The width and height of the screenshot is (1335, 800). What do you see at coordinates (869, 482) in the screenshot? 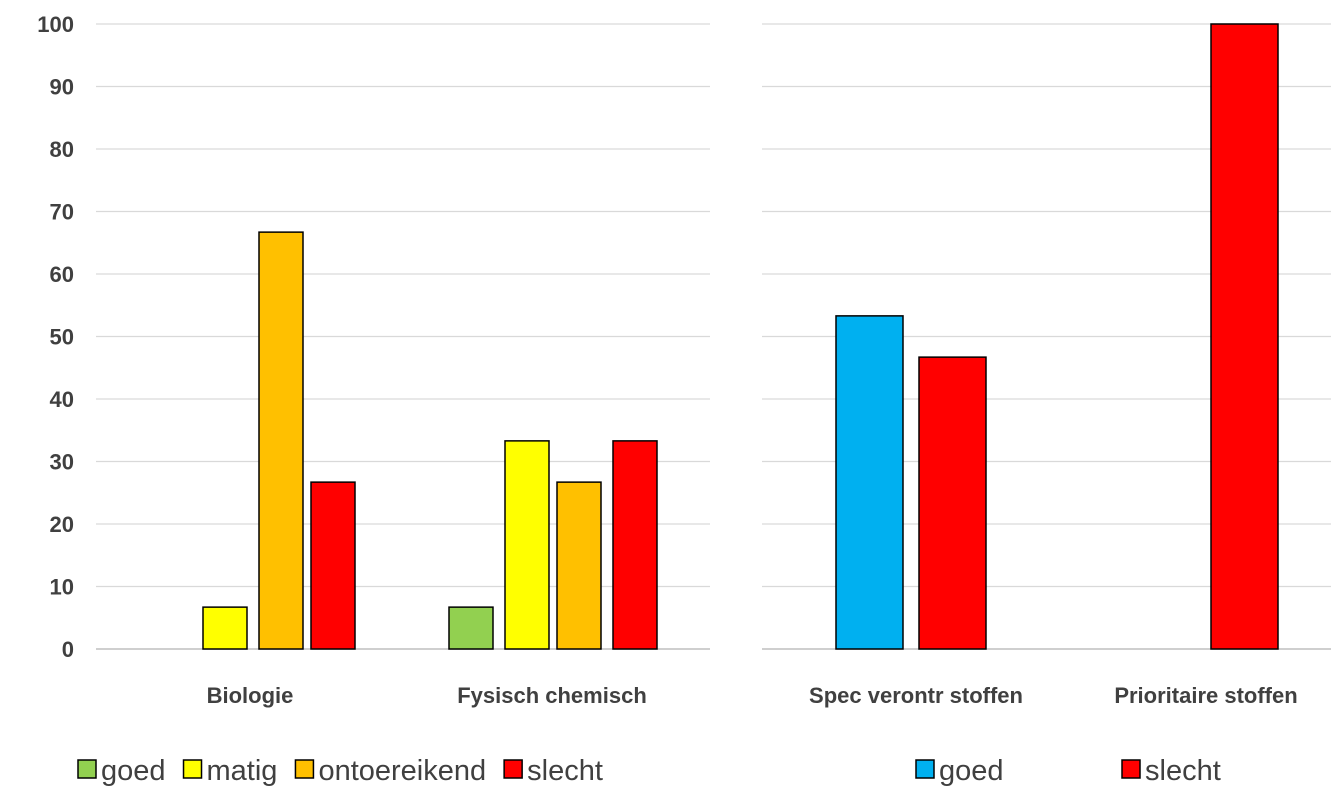
I see `bar-spec-verontr-stoffen-goed` at bounding box center [869, 482].